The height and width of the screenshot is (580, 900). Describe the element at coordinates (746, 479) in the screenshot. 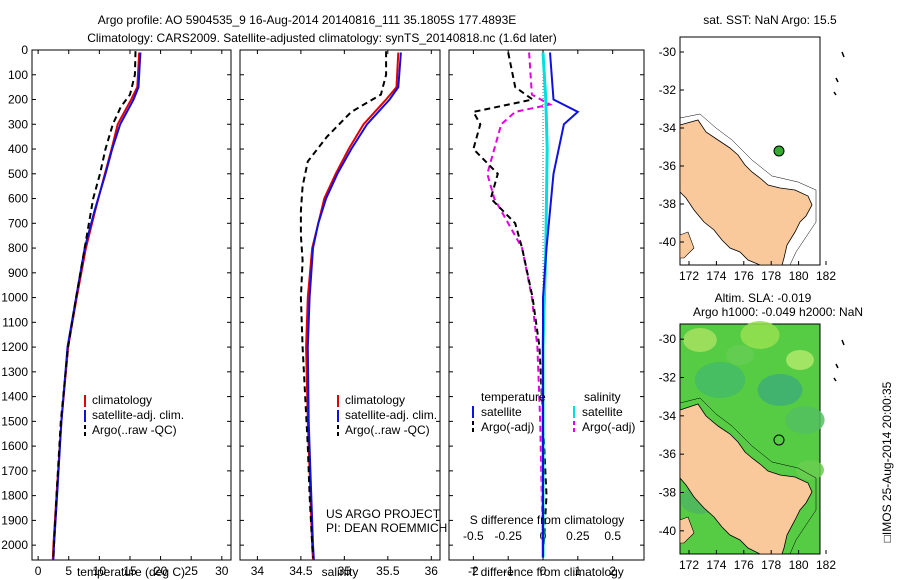

I see `altimetry-map-land` at that location.